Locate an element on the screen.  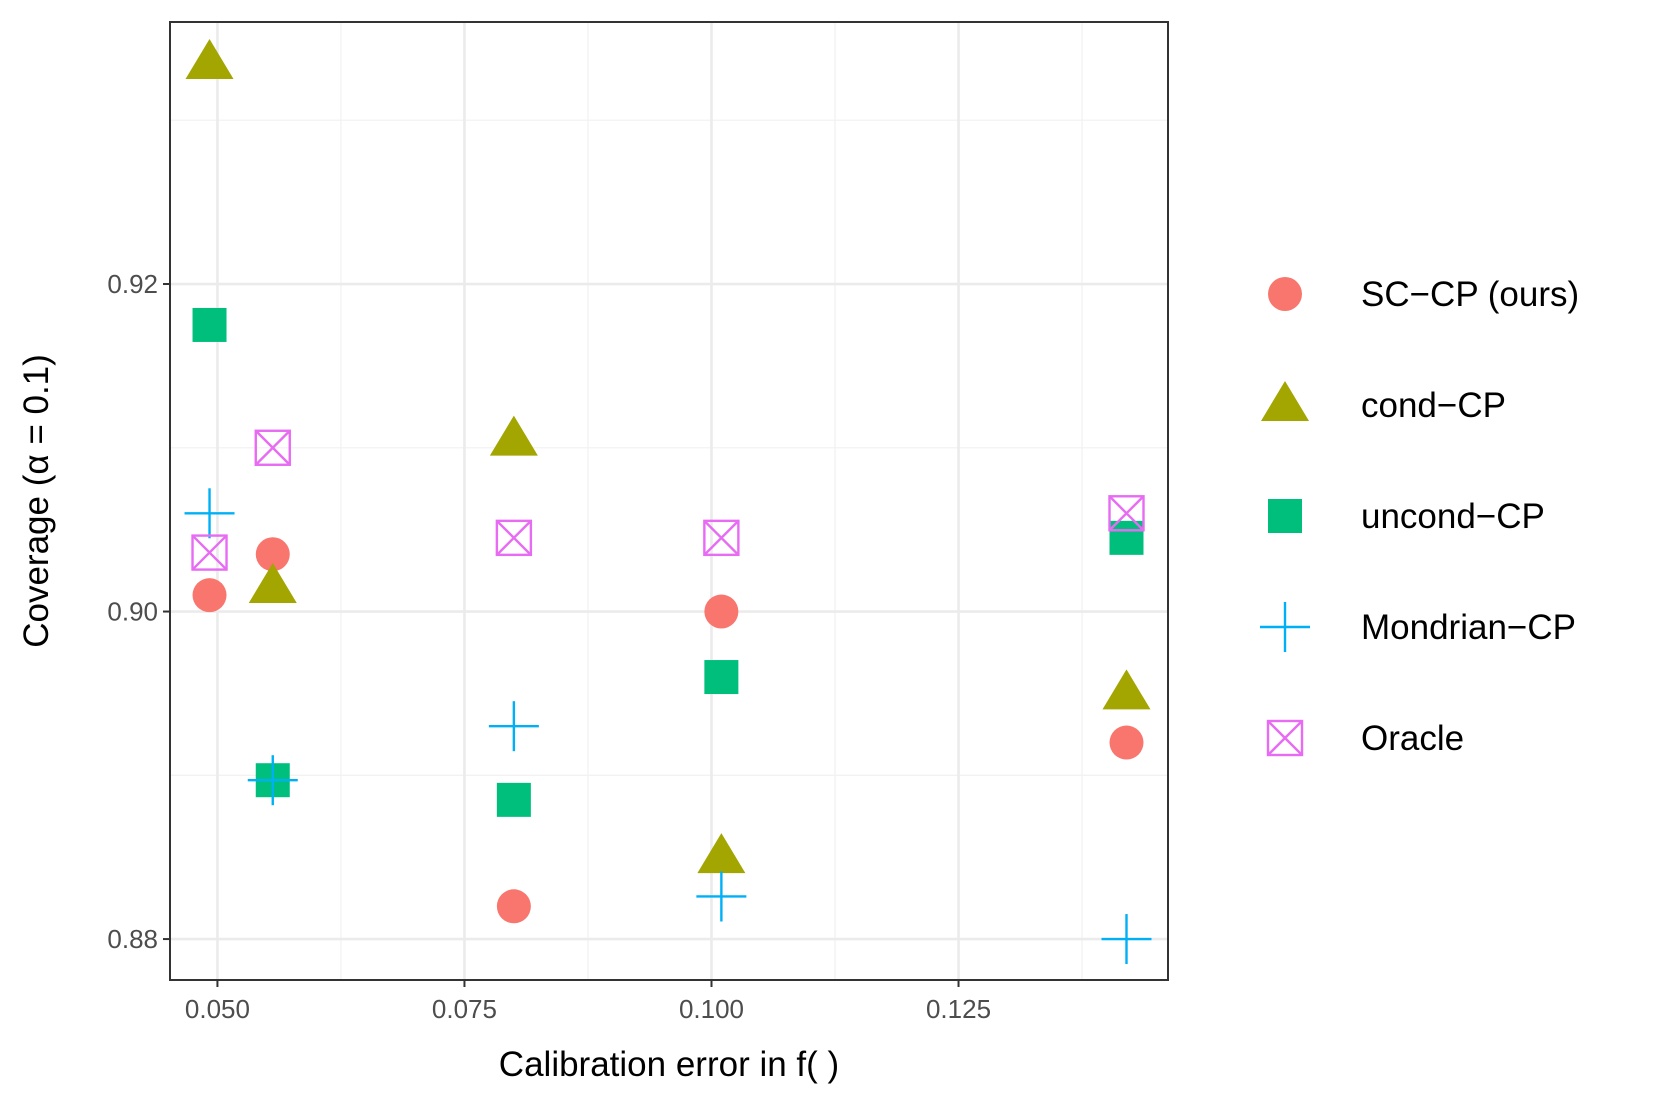
y-axis-ticks: 0.88 0.90 0.92 is located at coordinates (138, 611).